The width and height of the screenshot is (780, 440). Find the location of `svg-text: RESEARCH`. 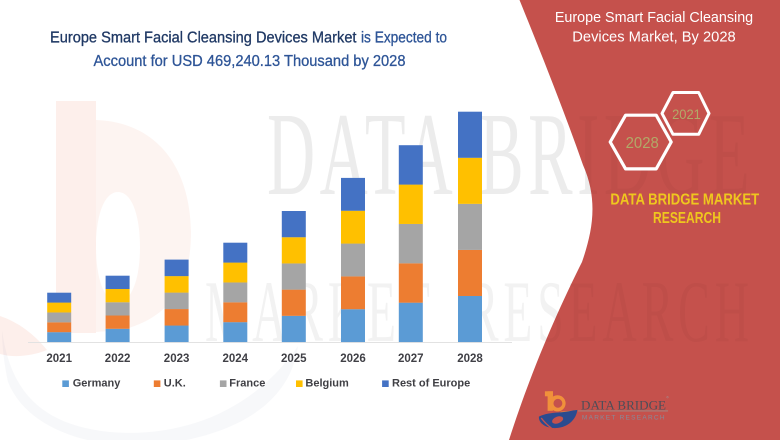

svg-text: RESEARCH is located at coordinates (687, 218).